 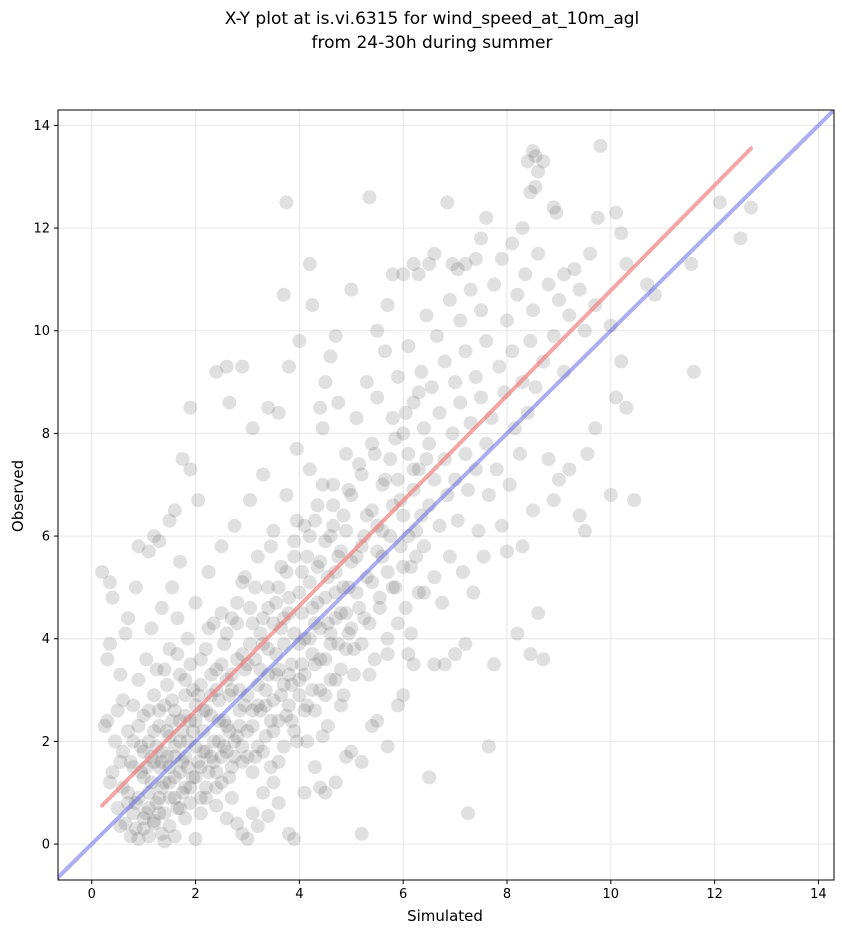 I want to click on x-tick-label: 12, so click(x=714, y=894).